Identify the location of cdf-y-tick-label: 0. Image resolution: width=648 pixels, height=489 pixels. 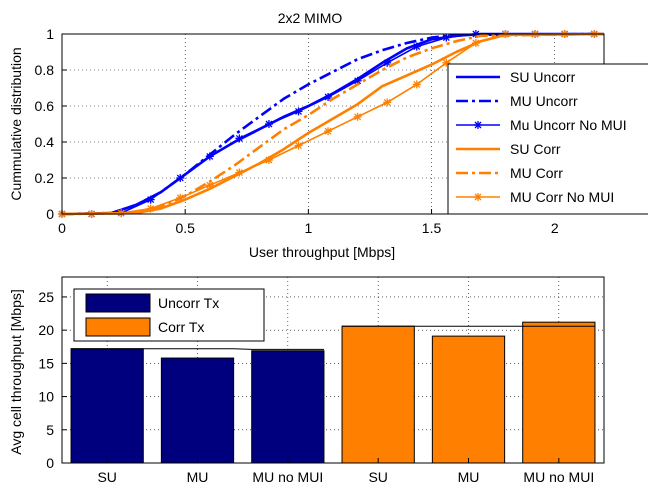
(50, 214).